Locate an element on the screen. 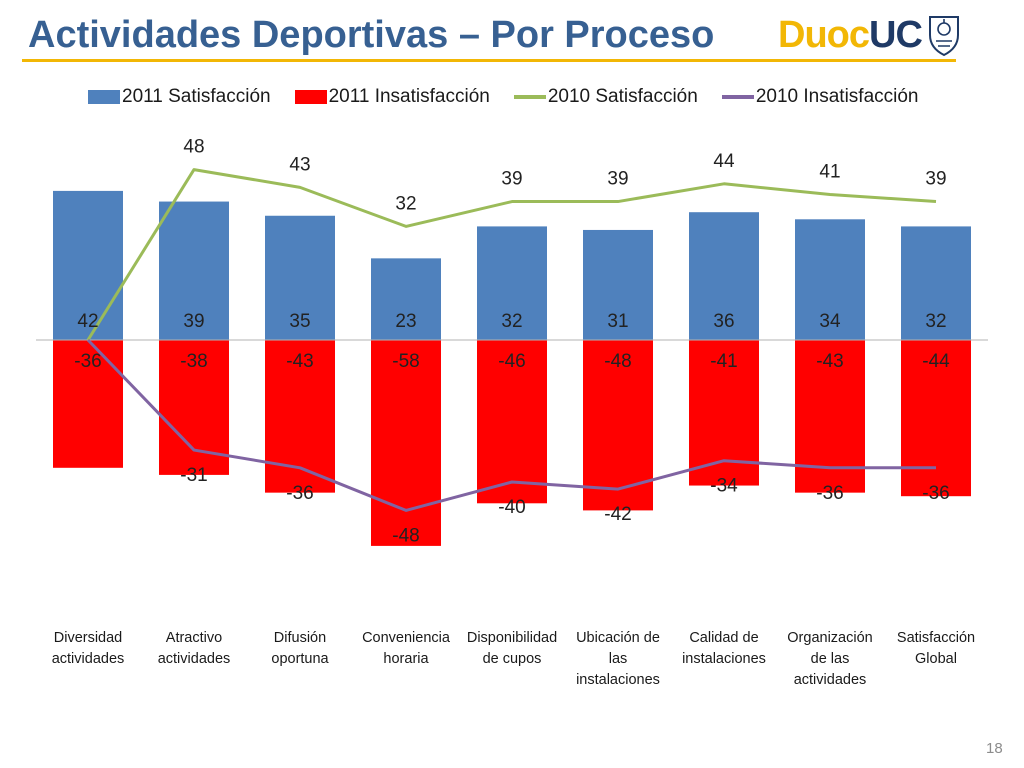 The width and height of the screenshot is (1024, 768). title-underline is located at coordinates (489, 60).